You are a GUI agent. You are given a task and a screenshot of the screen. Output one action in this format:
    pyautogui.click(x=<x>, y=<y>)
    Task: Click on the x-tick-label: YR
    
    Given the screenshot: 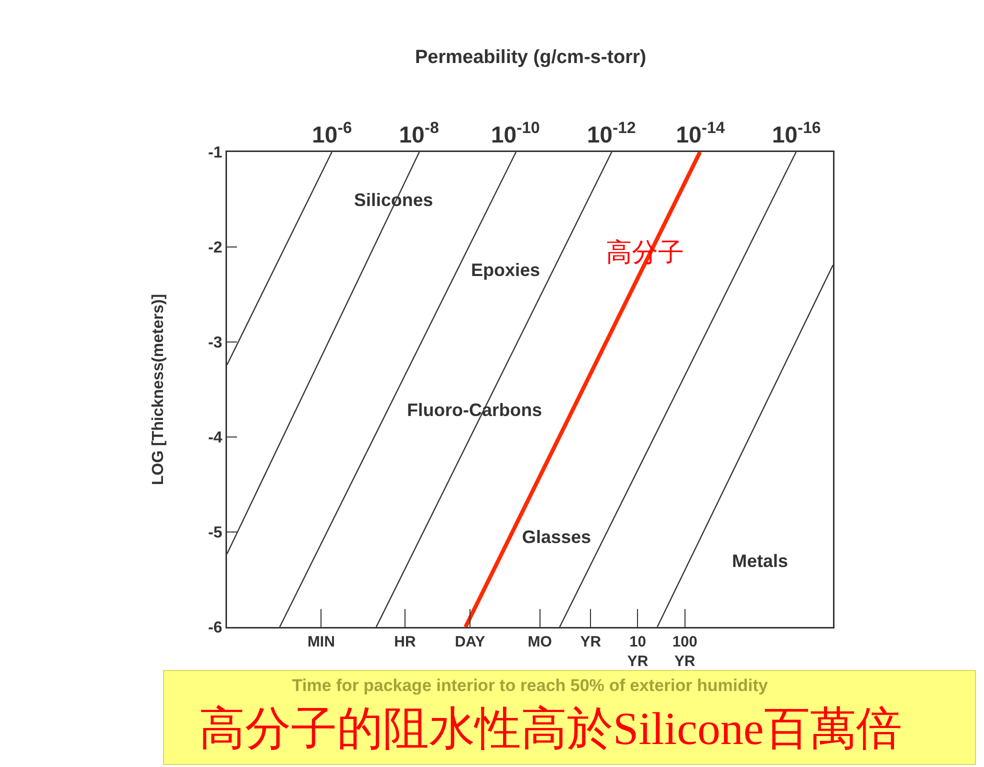 What is the action you would take?
    pyautogui.click(x=591, y=642)
    